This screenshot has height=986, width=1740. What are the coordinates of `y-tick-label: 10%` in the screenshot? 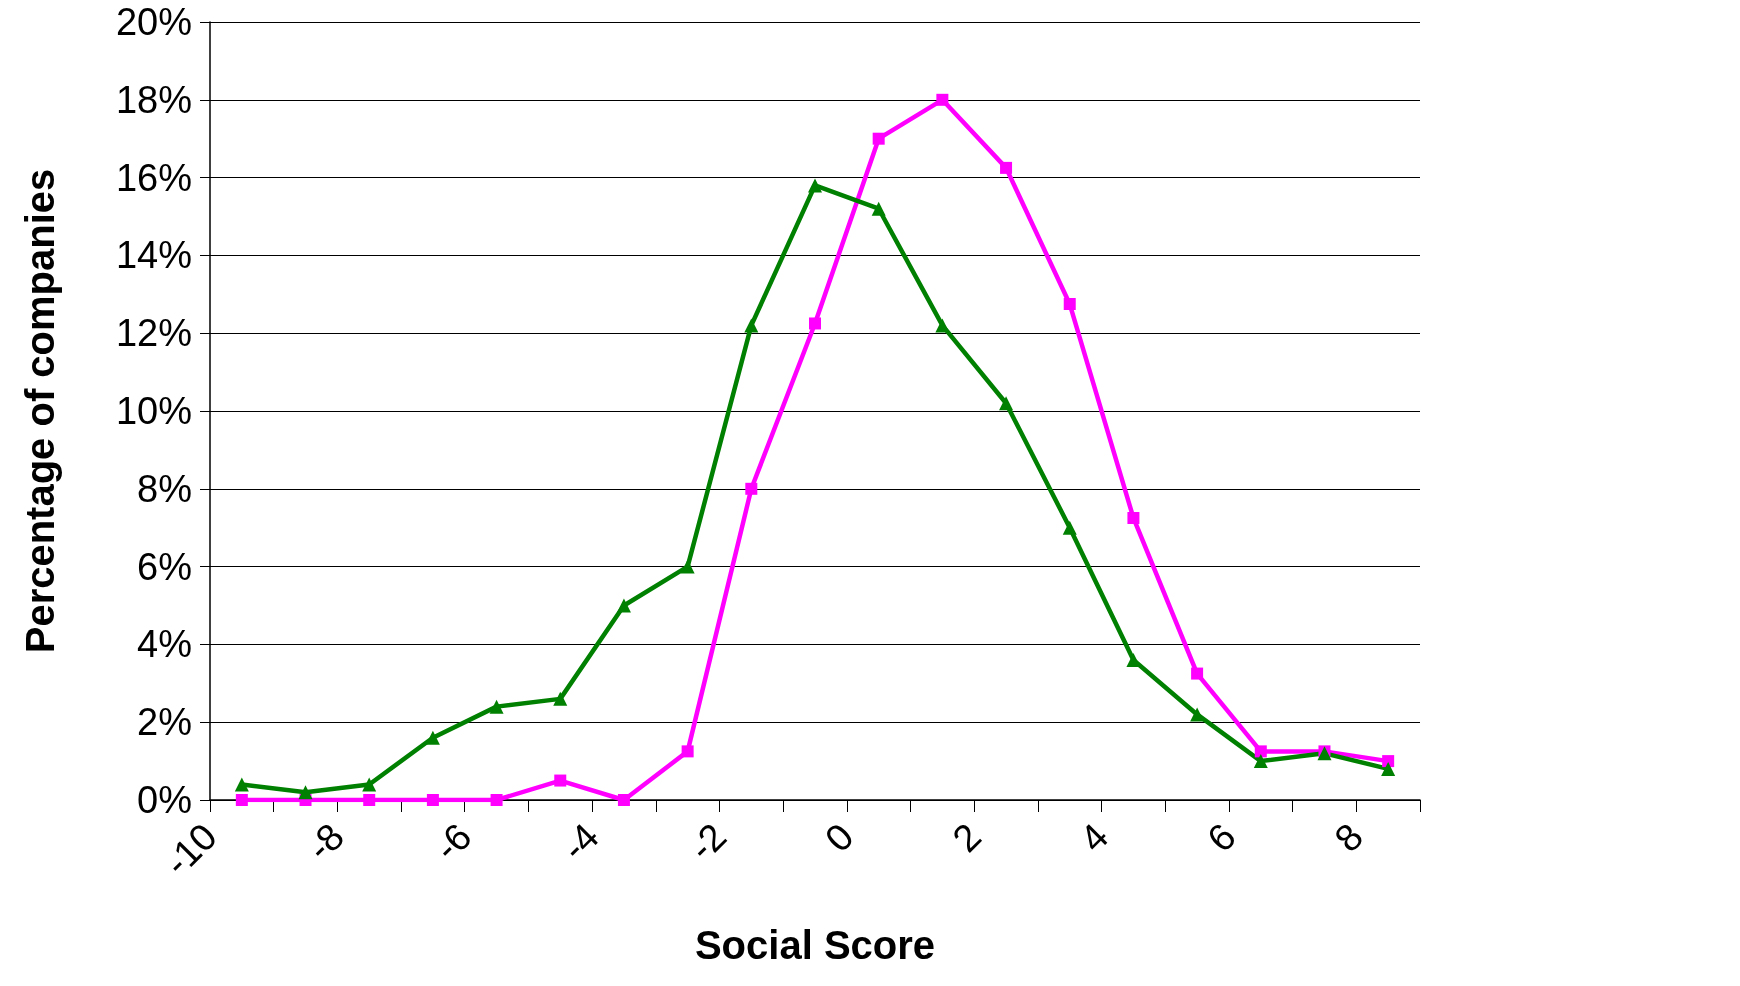 It's located at (153, 411).